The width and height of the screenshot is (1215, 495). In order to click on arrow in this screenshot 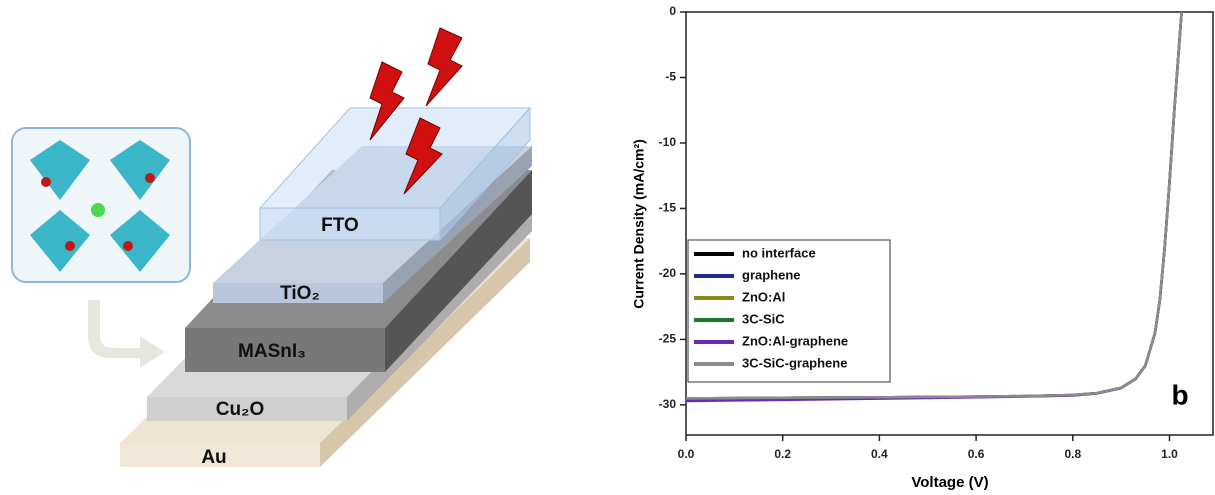, I will do `click(126, 334)`.